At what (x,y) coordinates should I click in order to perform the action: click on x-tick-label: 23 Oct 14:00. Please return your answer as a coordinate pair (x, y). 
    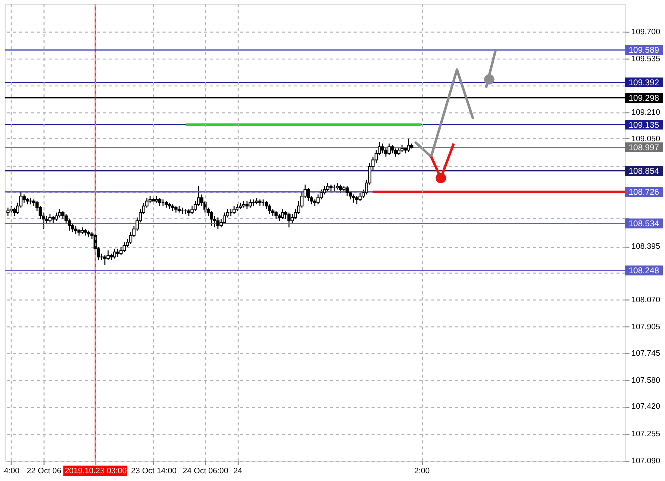
    Looking at the image, I should click on (154, 471).